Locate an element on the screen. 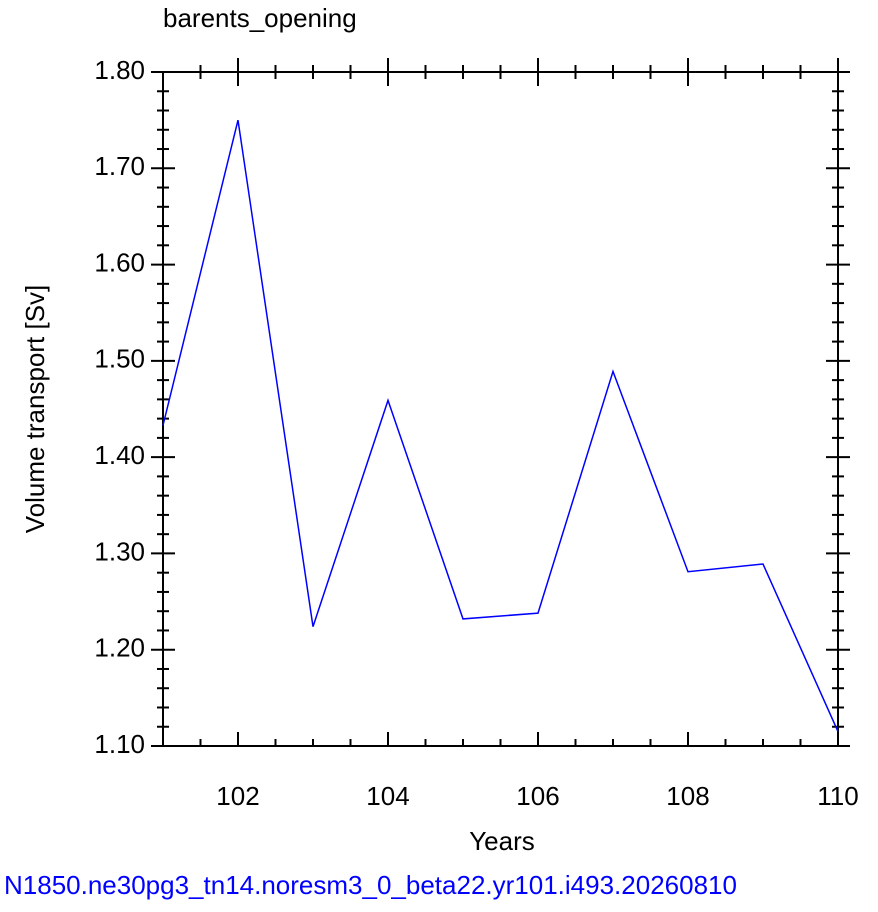 The height and width of the screenshot is (912, 878). y-tick-label: 1.10 is located at coordinates (119, 744).